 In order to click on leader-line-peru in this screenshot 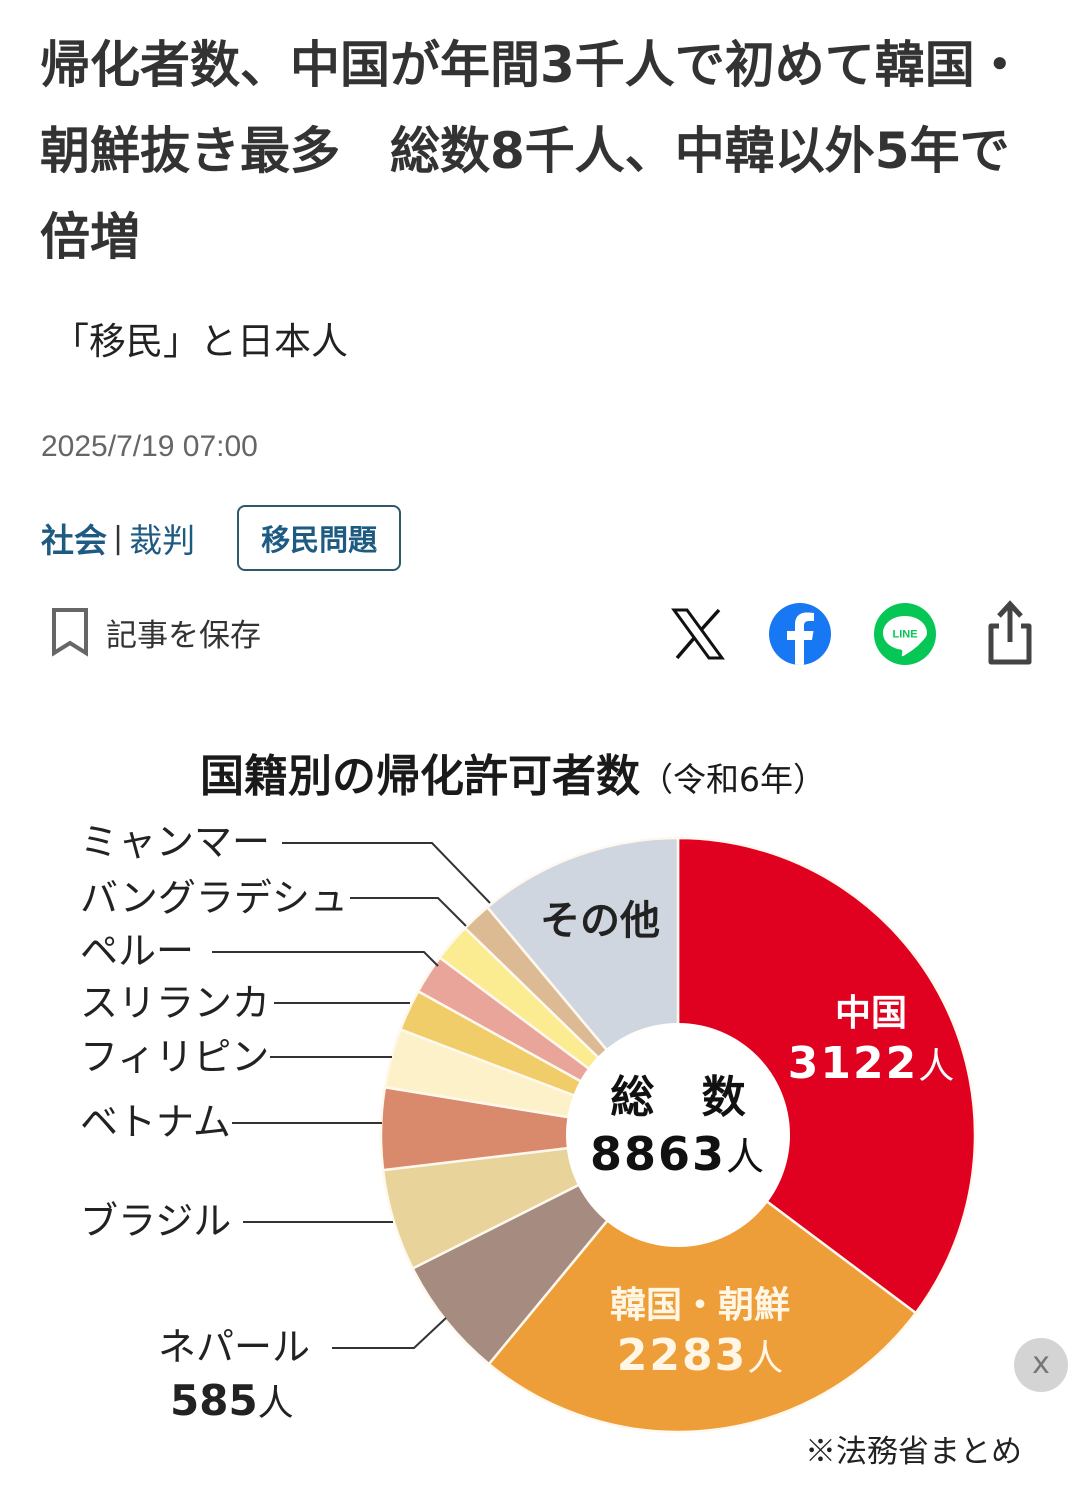, I will do `click(325, 959)`.